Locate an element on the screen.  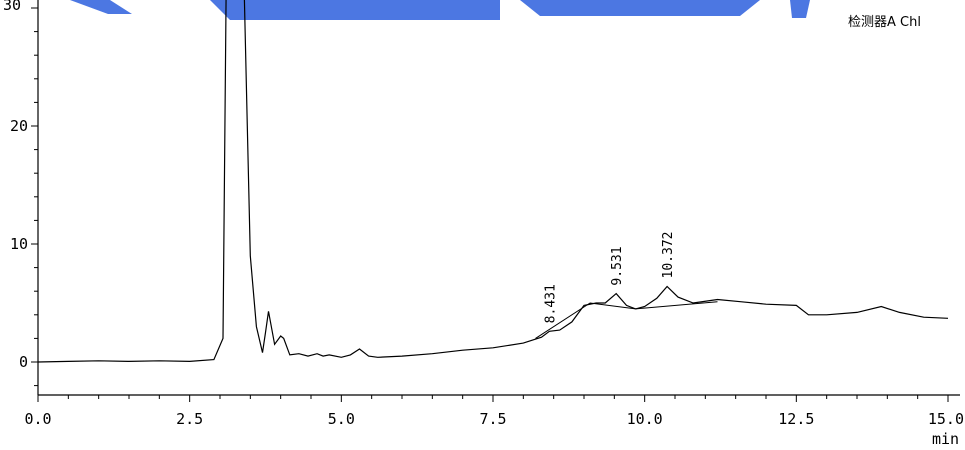
y-tick-label-truncated: 30 is located at coordinates (12, 7).